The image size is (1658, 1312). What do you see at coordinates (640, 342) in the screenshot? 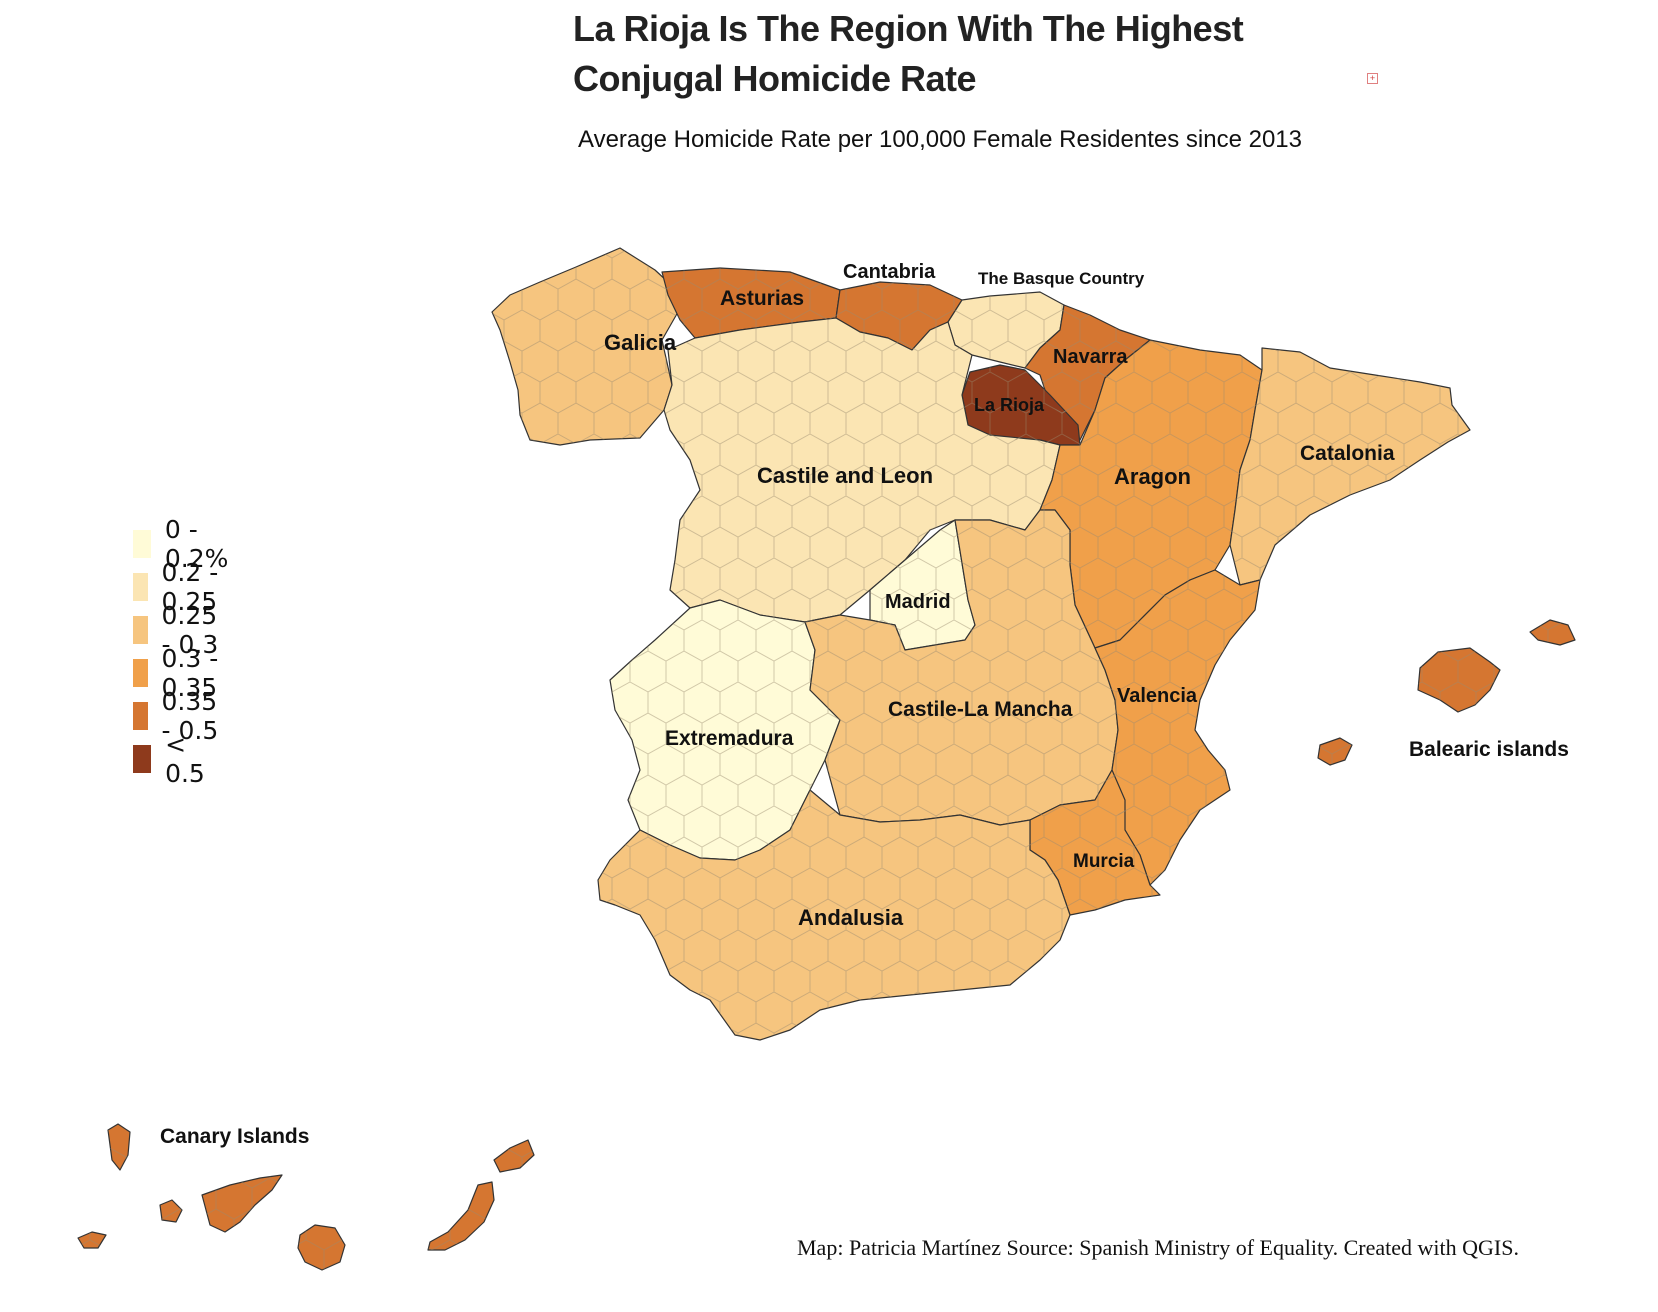
I see `label-galicia: Galicia` at bounding box center [640, 342].